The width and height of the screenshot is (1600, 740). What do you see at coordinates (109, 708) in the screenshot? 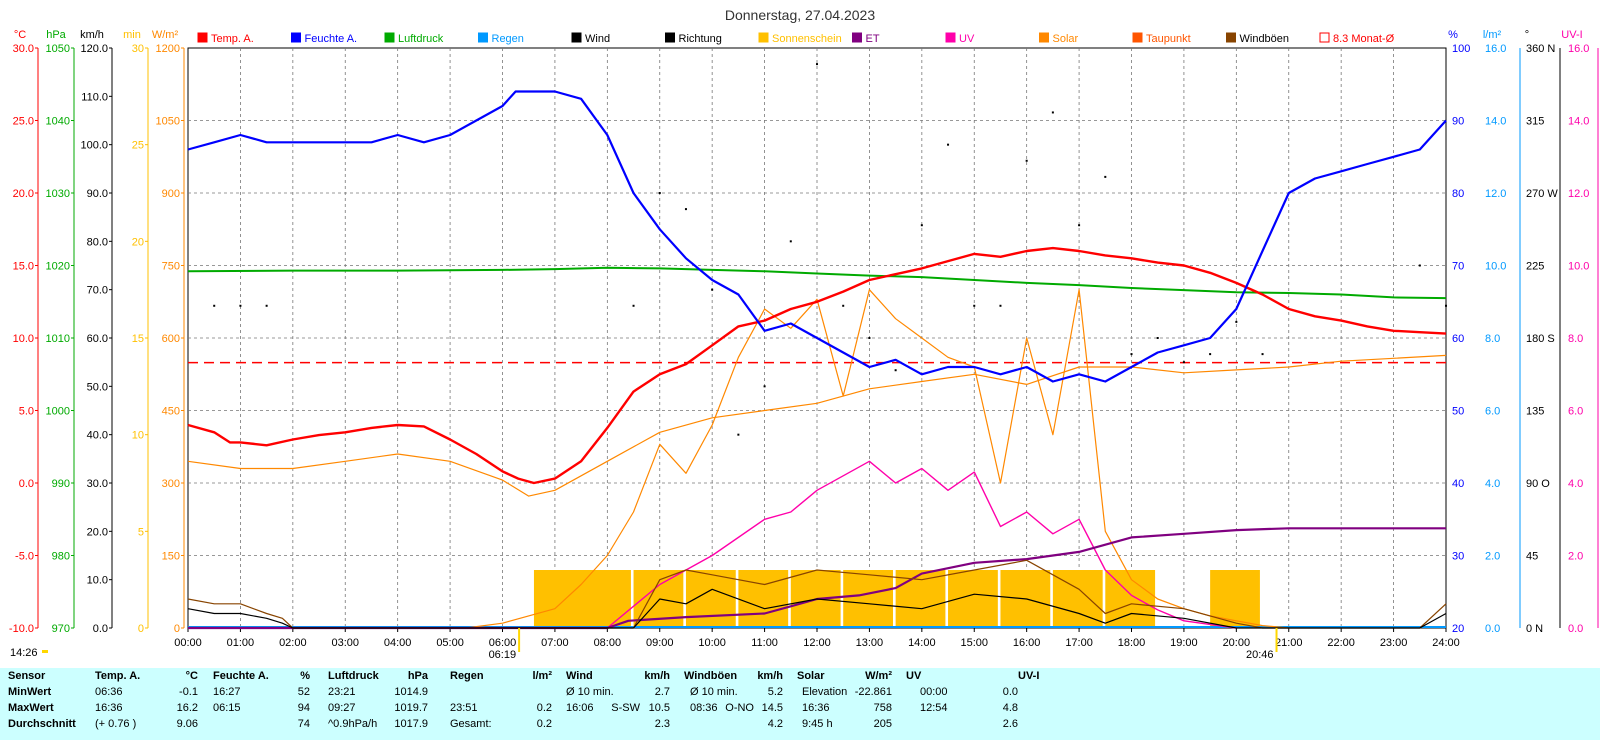
I see `stats-temp-value: 16:36` at bounding box center [109, 708].